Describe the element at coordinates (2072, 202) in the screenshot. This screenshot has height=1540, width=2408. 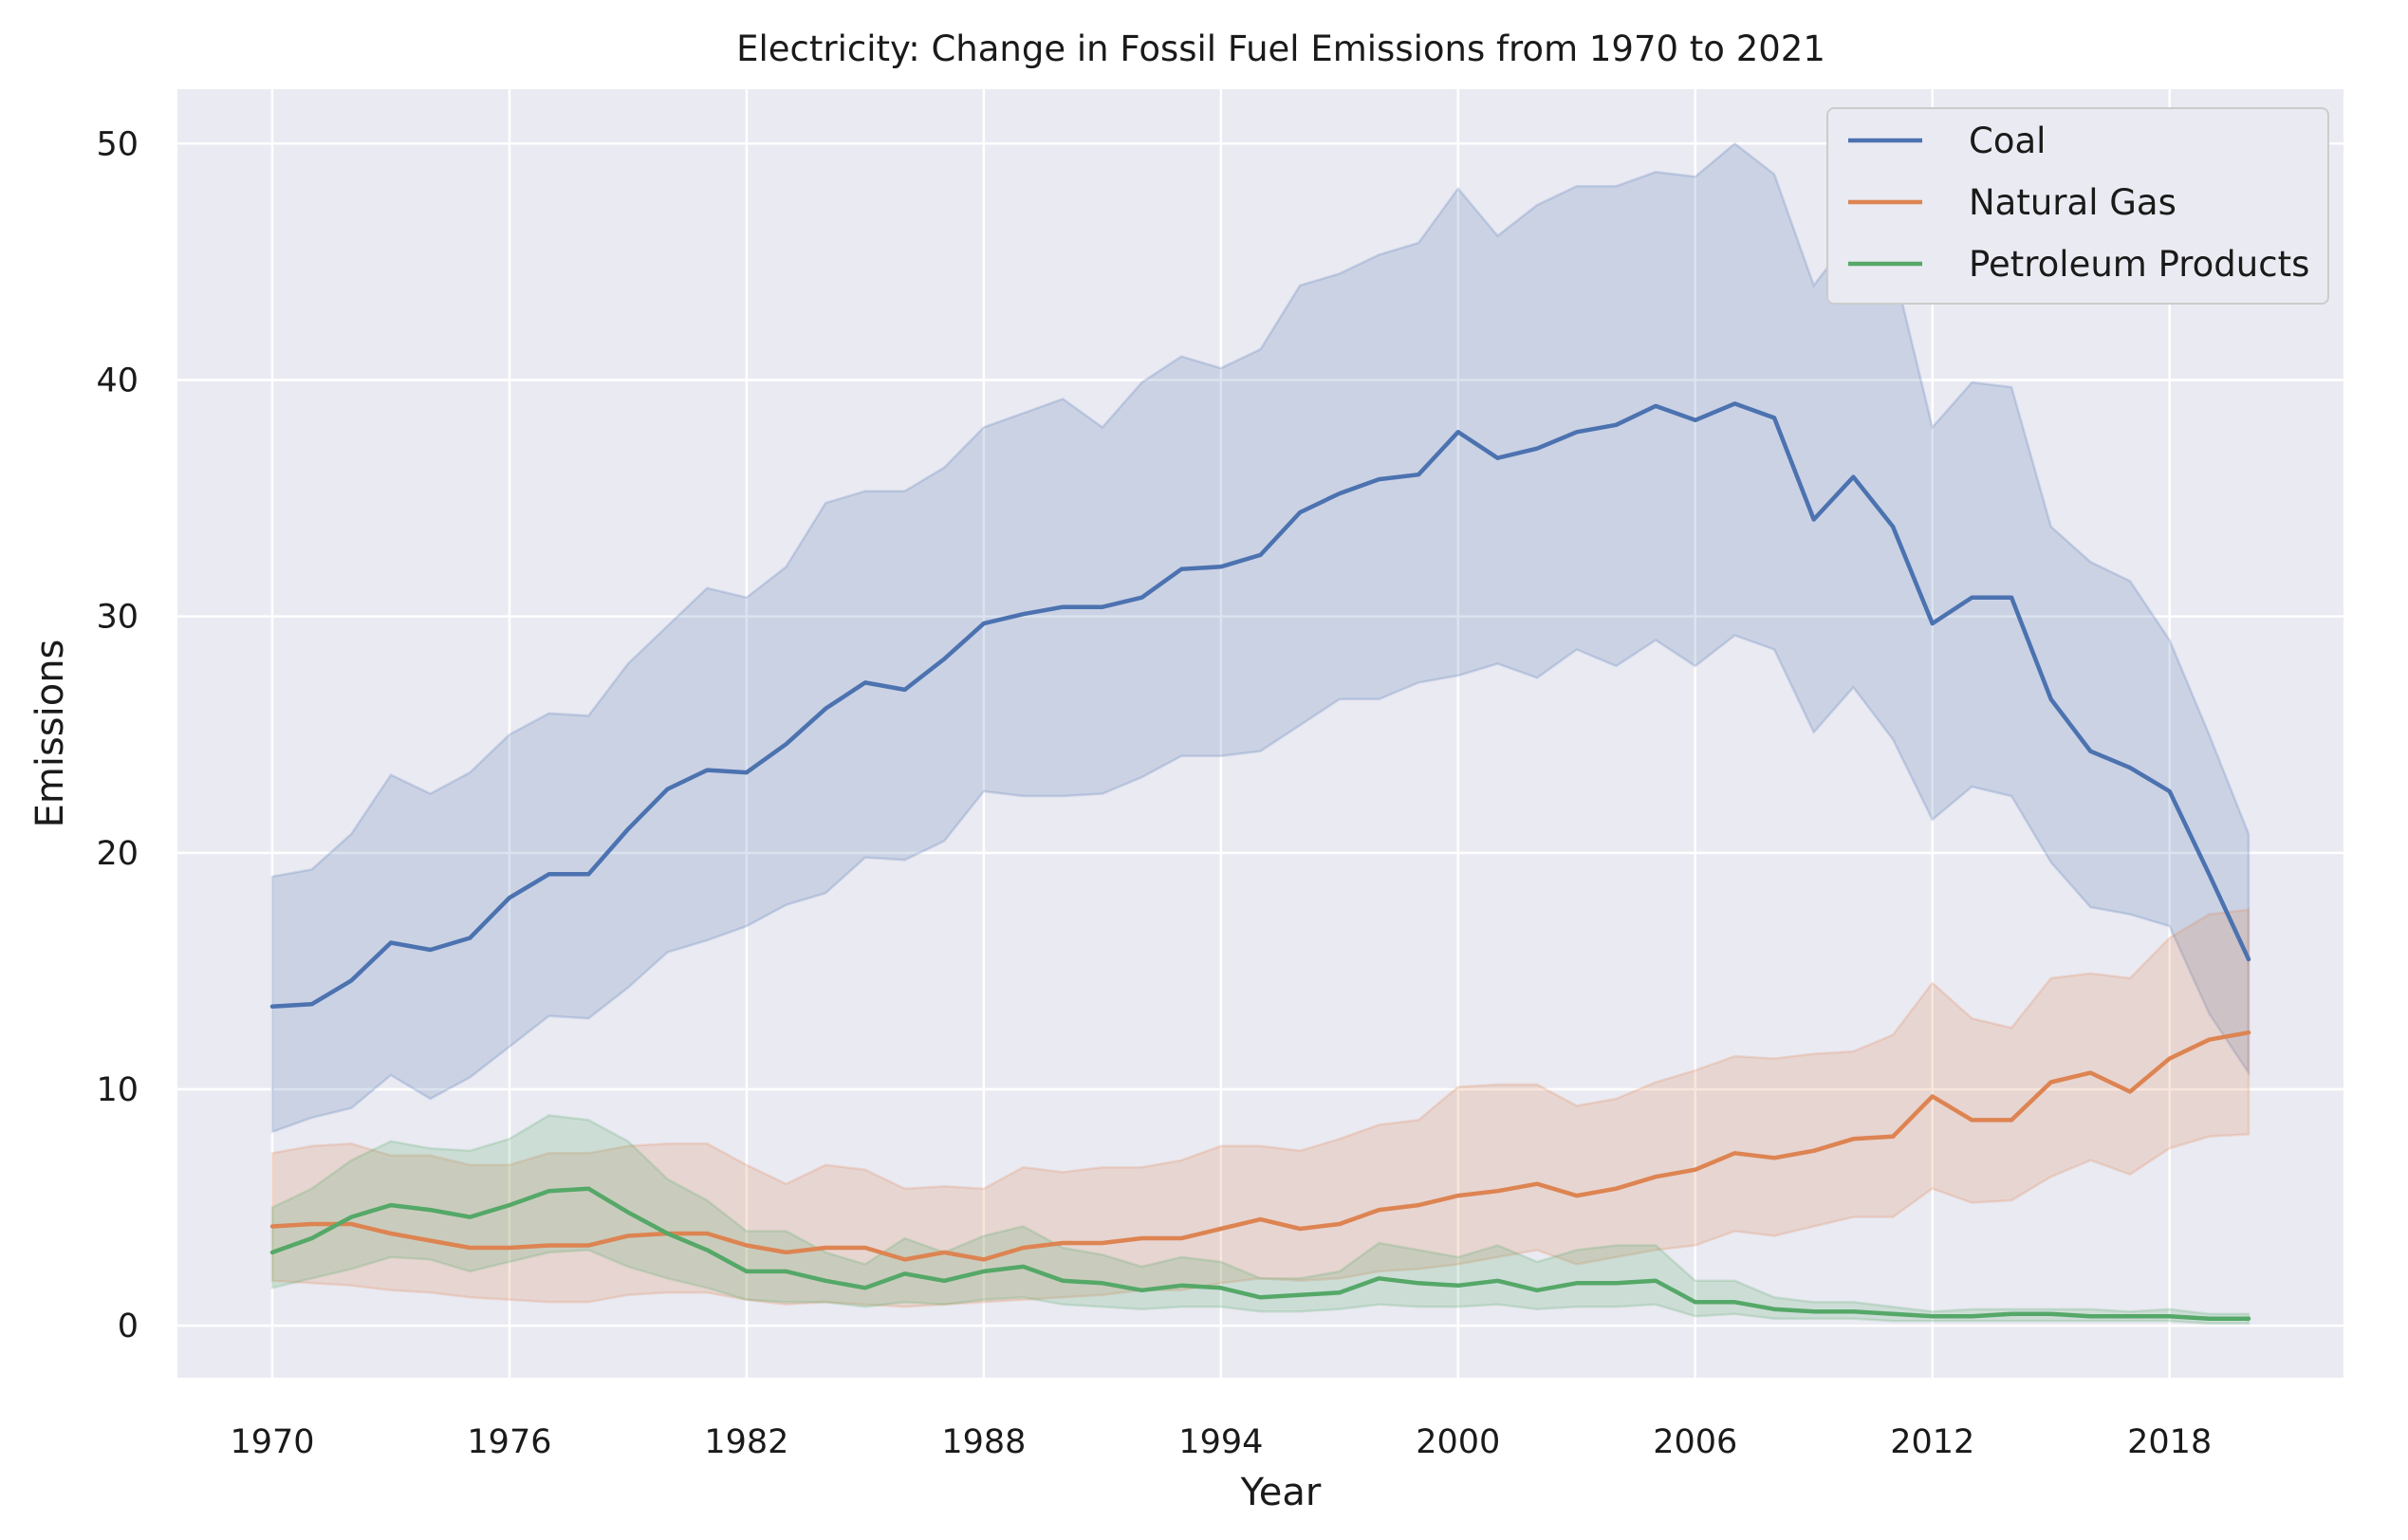
I see `legend-label-natural-gas: Natural Gas` at that location.